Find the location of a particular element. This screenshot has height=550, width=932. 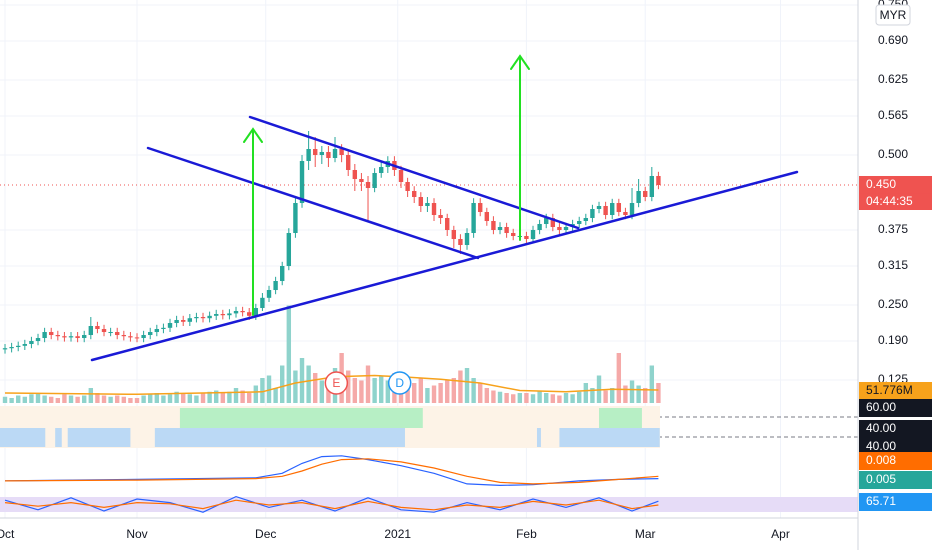

y-tick-label: 0.315 is located at coordinates (893, 265).